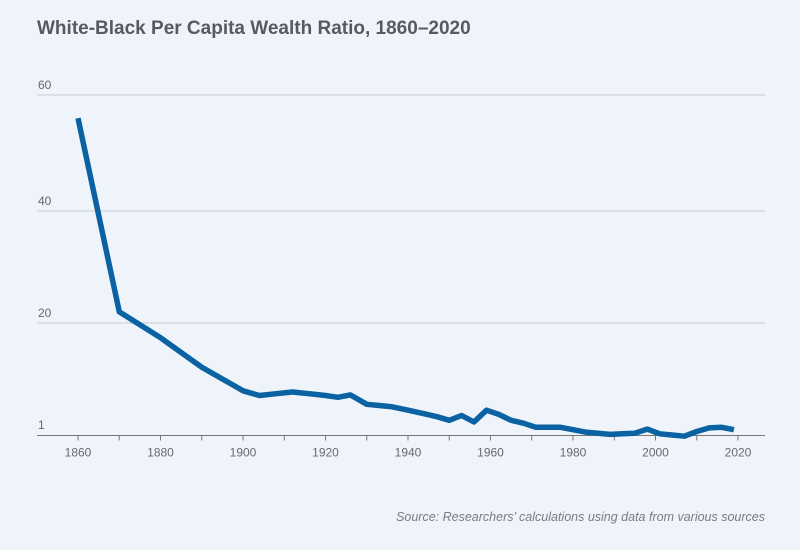 This screenshot has height=550, width=800. I want to click on x-tick-label: 1960, so click(490, 453).